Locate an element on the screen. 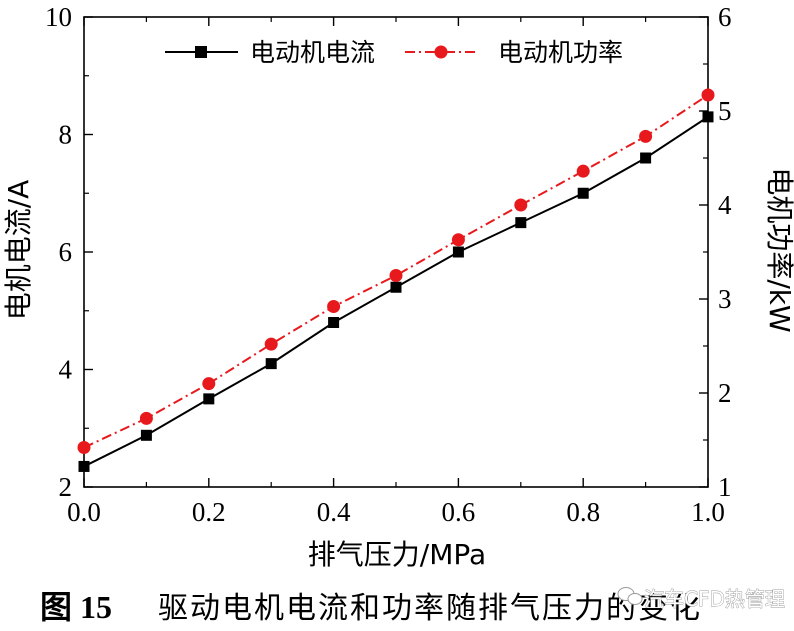 This screenshot has width=794, height=631. y-left-axis-ticks: 2 4 6 8 10 is located at coordinates (69, 252).